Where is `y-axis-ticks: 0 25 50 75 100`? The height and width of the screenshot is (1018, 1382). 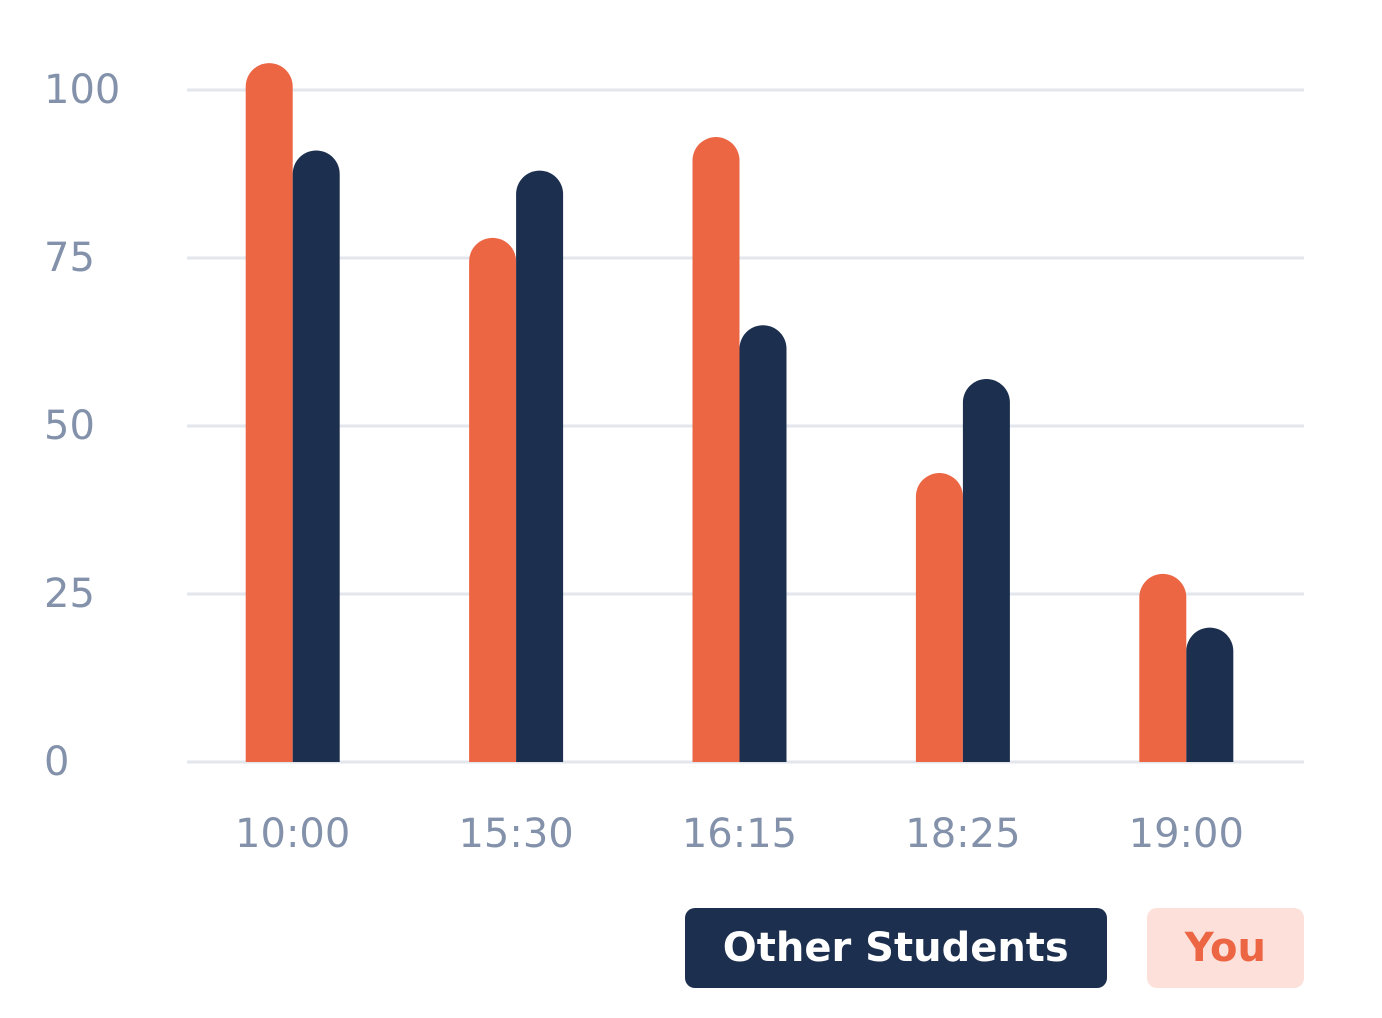
y-axis-ticks: 0 25 50 75 100 is located at coordinates (82, 426).